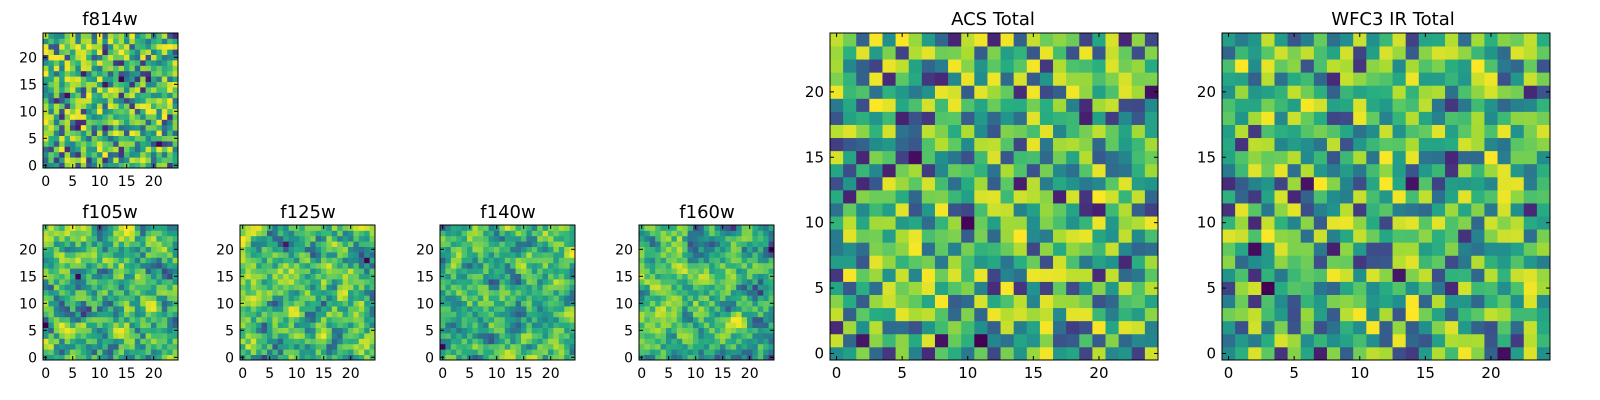  I want to click on x-tick-label: 0, so click(45, 374).